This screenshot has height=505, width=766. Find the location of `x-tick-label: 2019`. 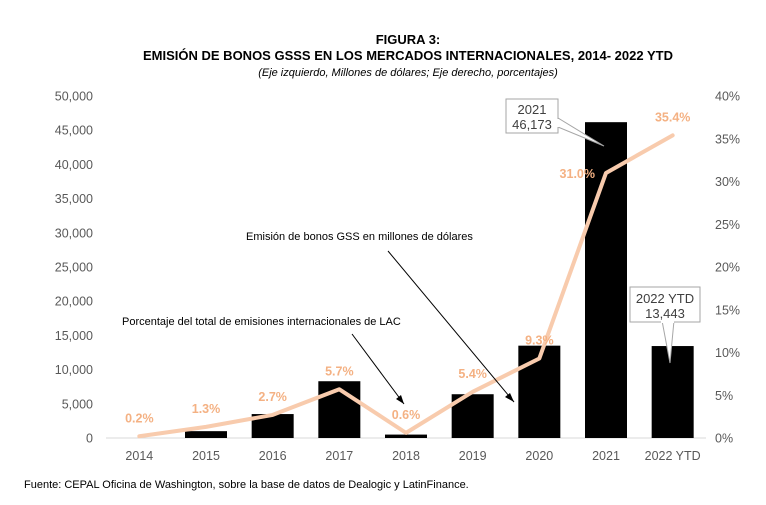

x-tick-label: 2019 is located at coordinates (473, 456).